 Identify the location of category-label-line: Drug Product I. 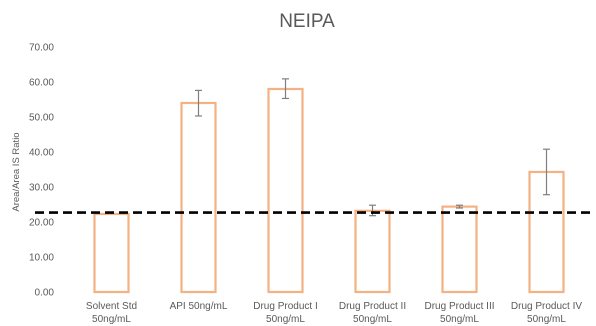
(285, 306).